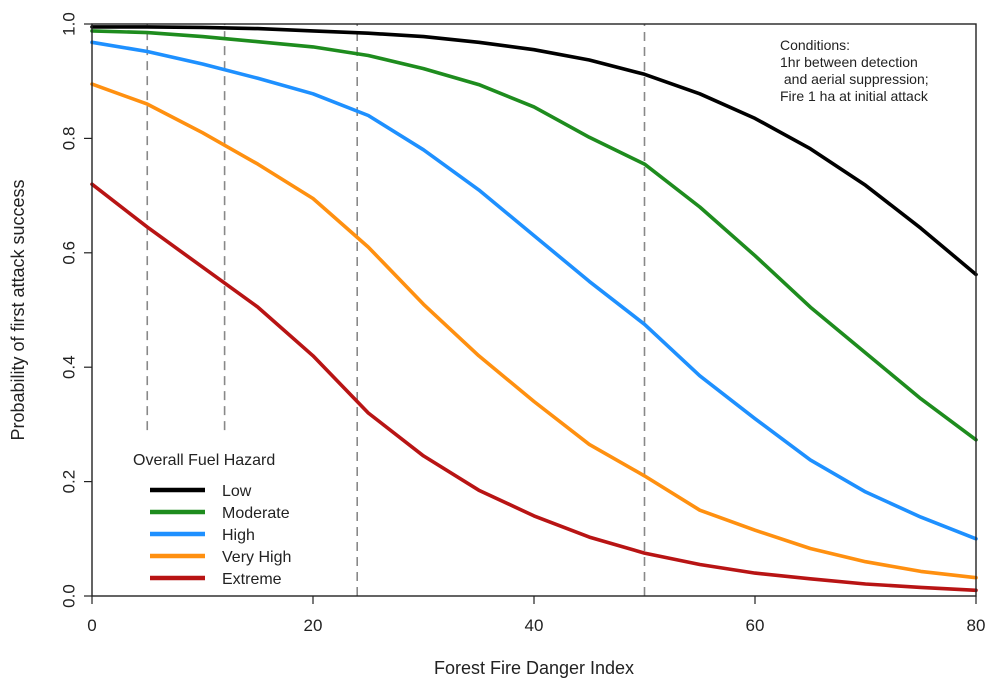 The height and width of the screenshot is (684, 988). Describe the element at coordinates (237, 491) in the screenshot. I see `legend-entry: Low` at that location.